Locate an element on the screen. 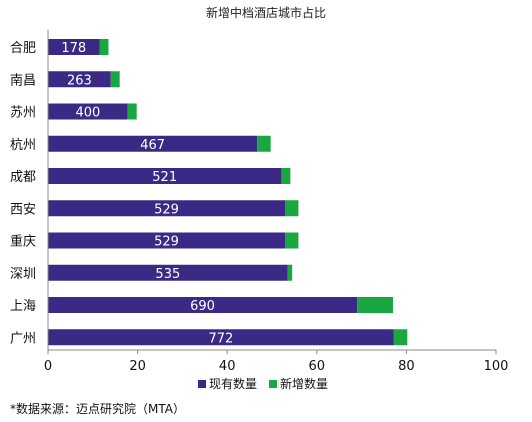 This screenshot has height=422, width=532. legend-label: 新增数量 is located at coordinates (304, 383).